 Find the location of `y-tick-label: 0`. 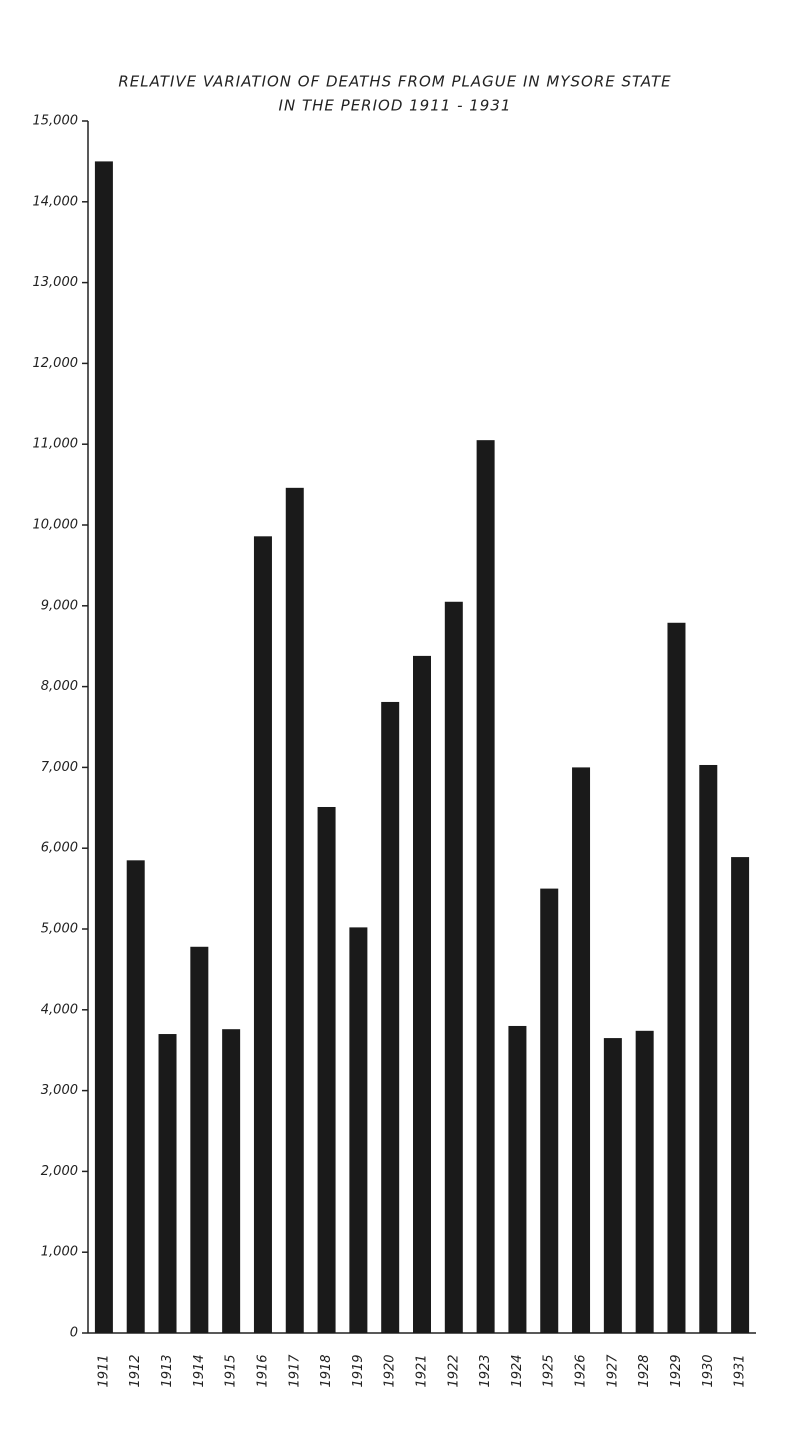

y-tick-label: 0 is located at coordinates (74, 1333).